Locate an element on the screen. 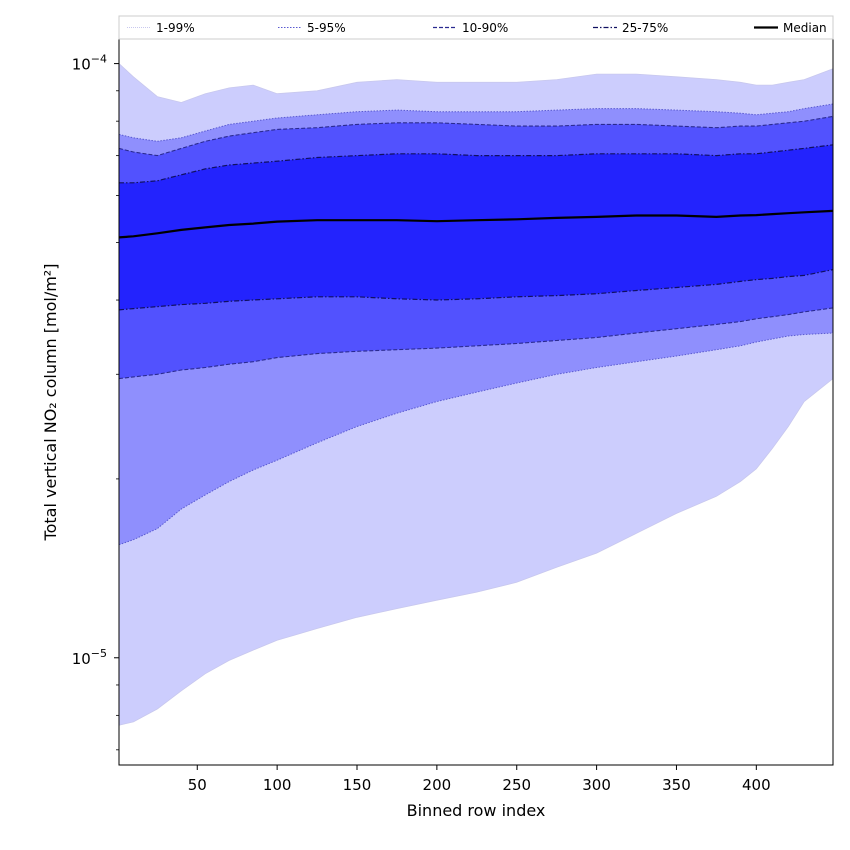  line-p99 is located at coordinates (476, 83).